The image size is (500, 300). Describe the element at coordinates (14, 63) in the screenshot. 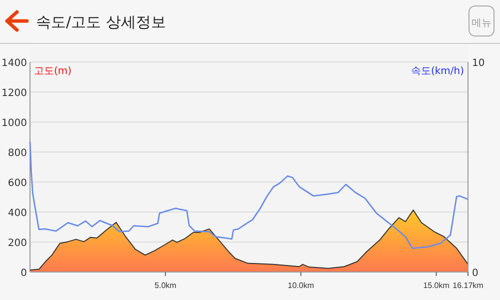

I see `y-tick-label: 1400` at that location.